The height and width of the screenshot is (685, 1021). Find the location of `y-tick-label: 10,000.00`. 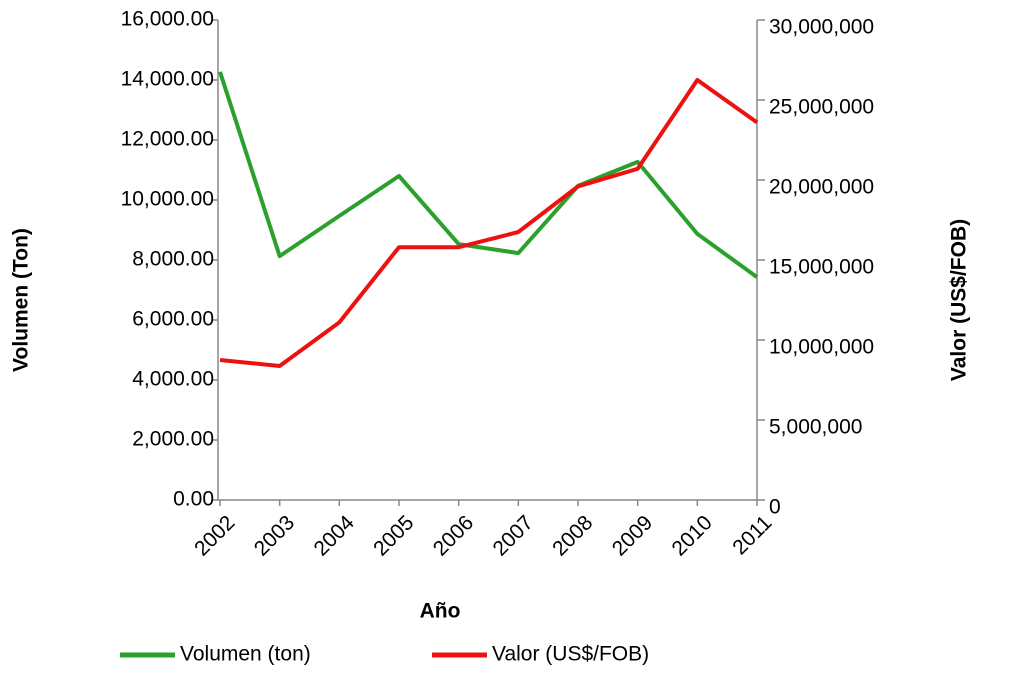

y-tick-label: 10,000.00 is located at coordinates (167, 199).